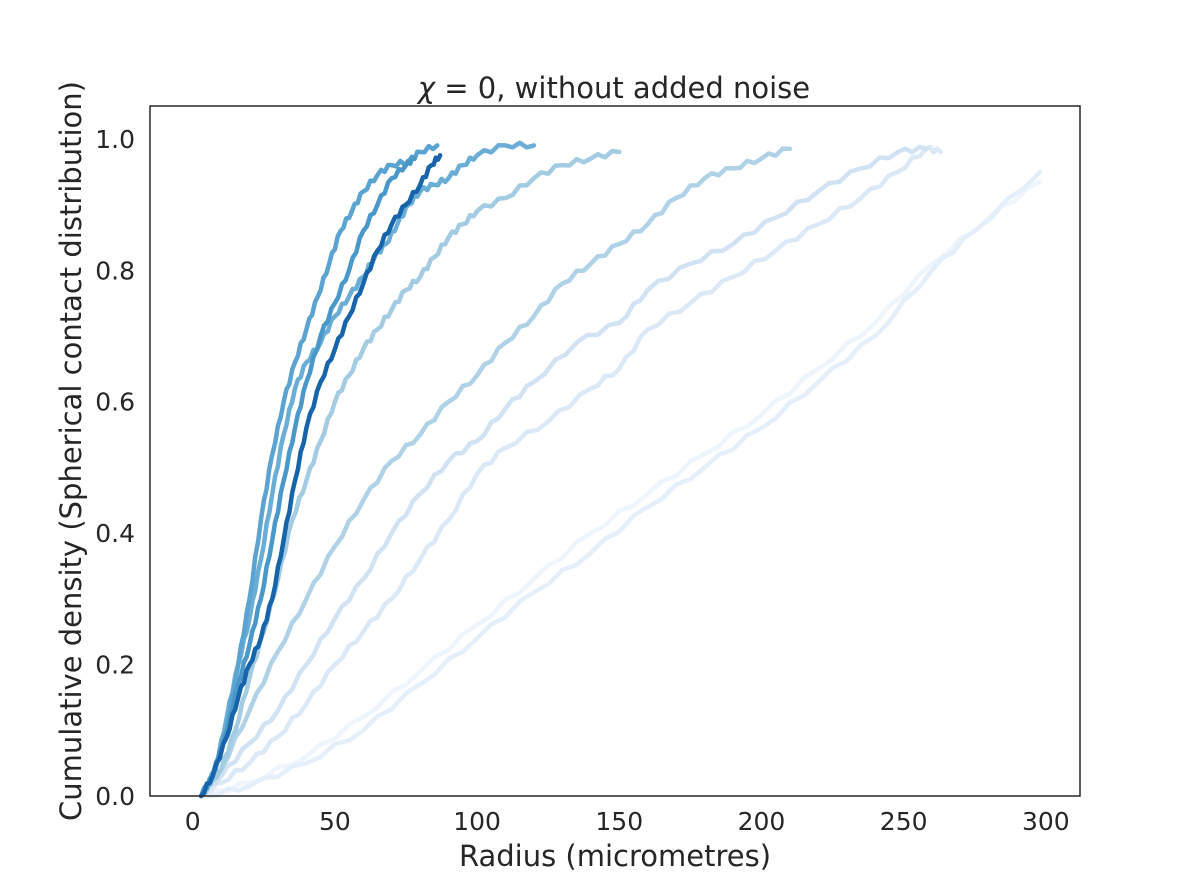  Describe the element at coordinates (115, 796) in the screenshot. I see `y-tick-label: 0.0` at that location.